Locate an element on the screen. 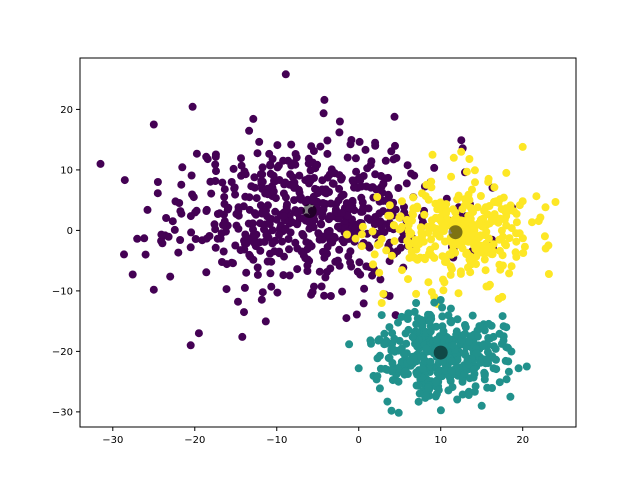  y-tick-label: −30 is located at coordinates (62, 412).